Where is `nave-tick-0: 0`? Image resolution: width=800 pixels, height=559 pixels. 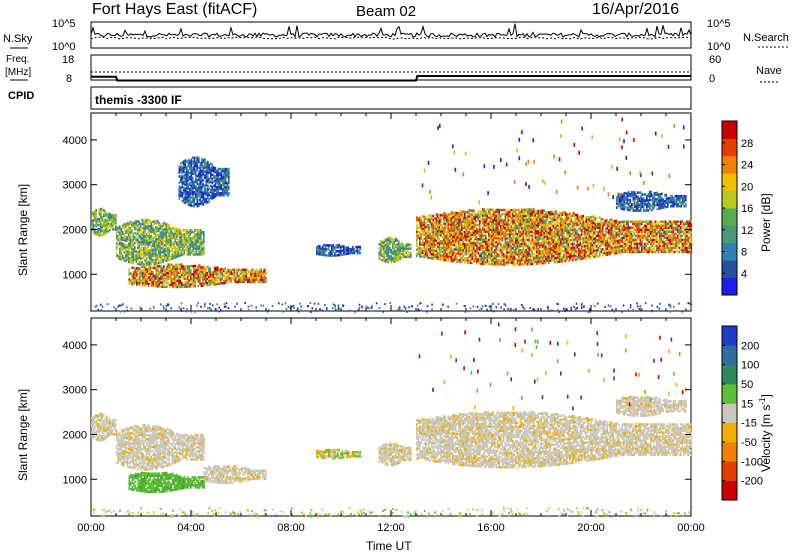 nave-tick-0: 0 is located at coordinates (712, 79).